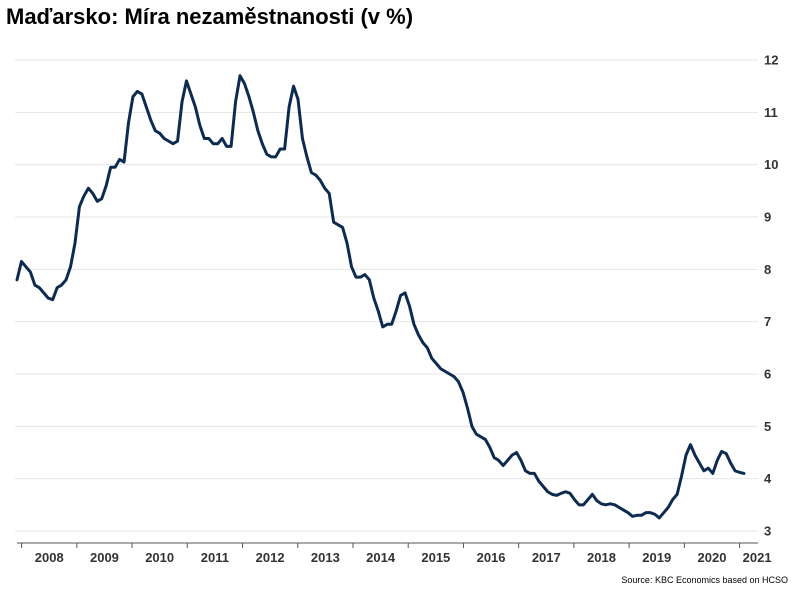 The height and width of the screenshot is (594, 797). What do you see at coordinates (656, 557) in the screenshot?
I see `x-tick-label: 2019` at bounding box center [656, 557].